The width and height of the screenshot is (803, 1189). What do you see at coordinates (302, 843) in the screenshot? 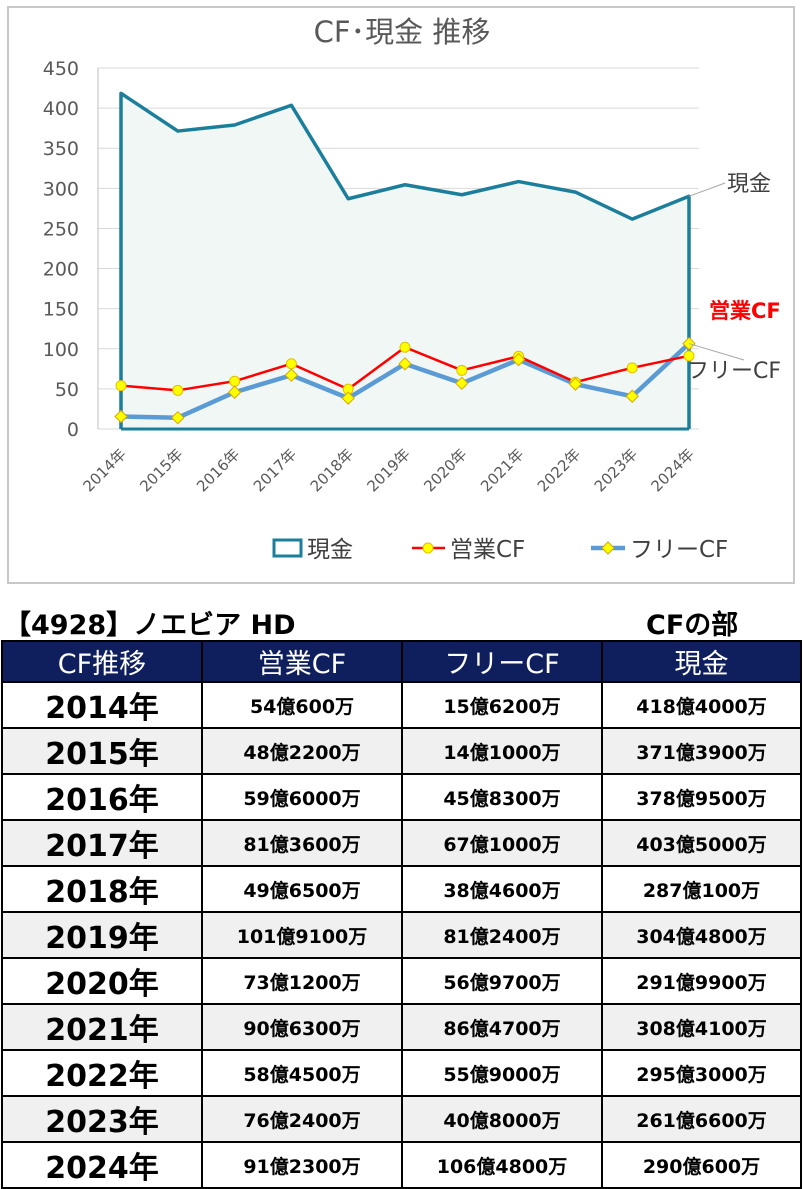
I see `row-operating-cf: 81億3600万` at bounding box center [302, 843].